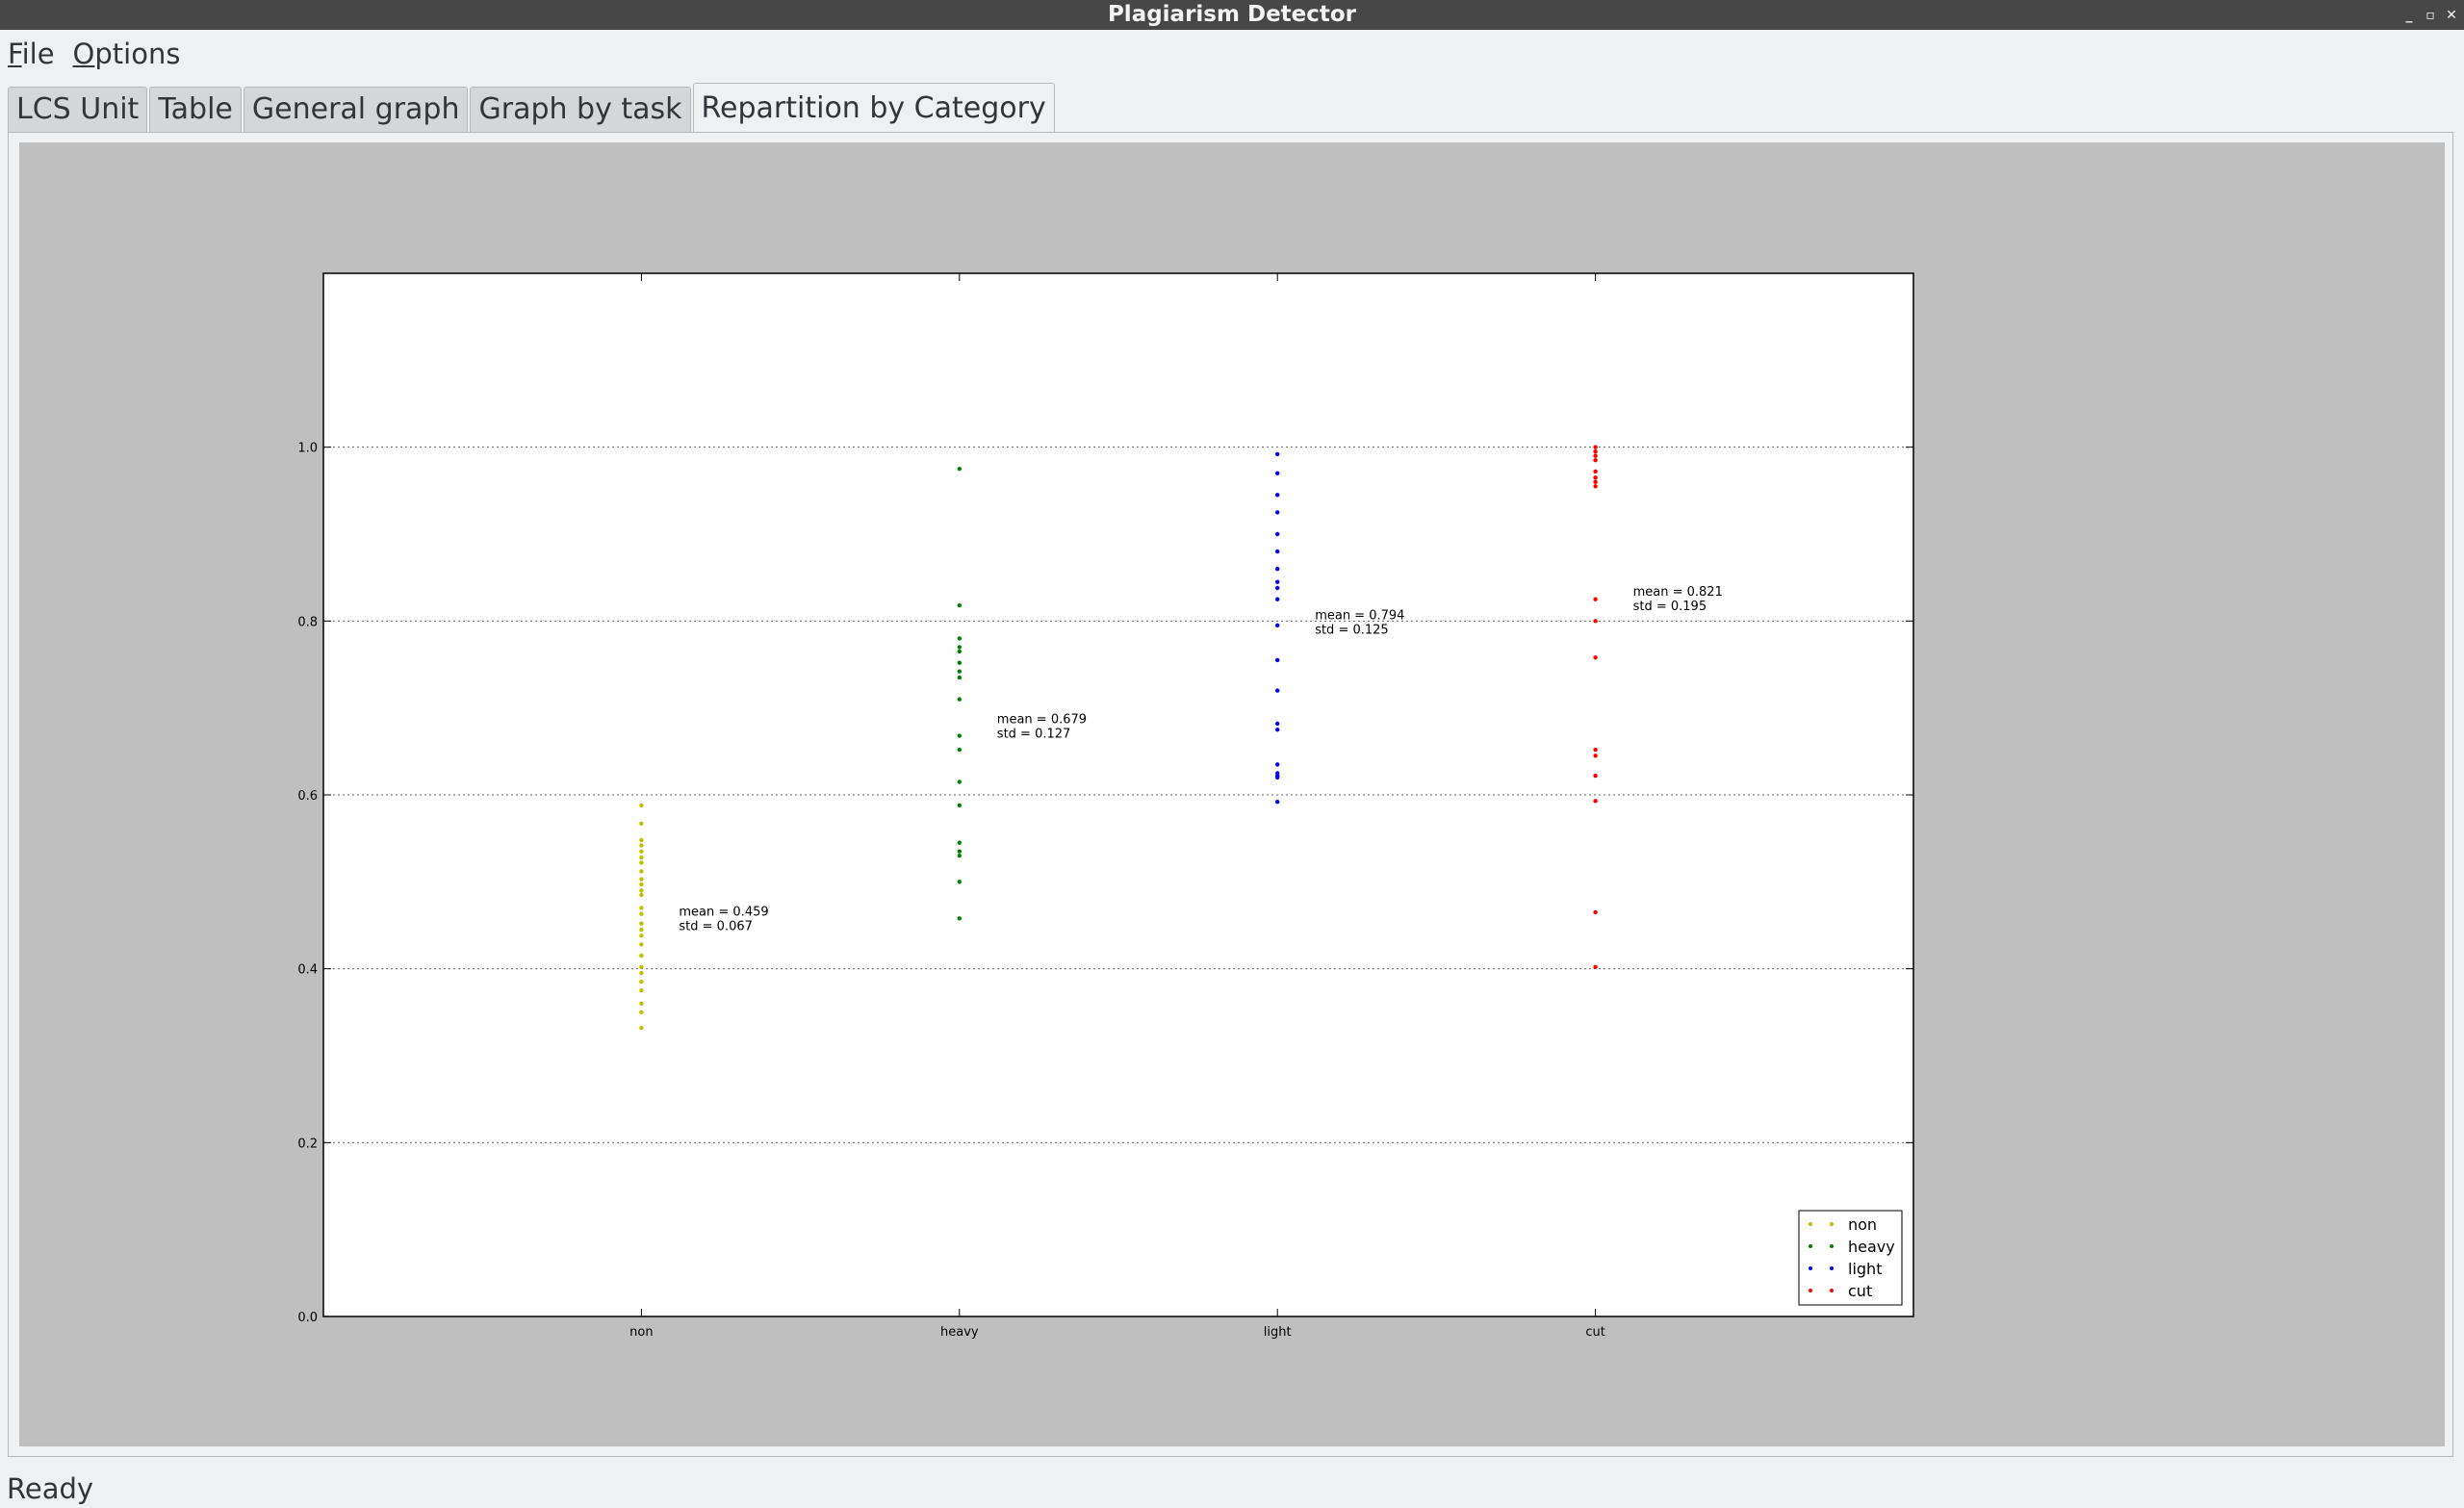  I want to click on y-tick-label: 0.8, so click(307, 622).